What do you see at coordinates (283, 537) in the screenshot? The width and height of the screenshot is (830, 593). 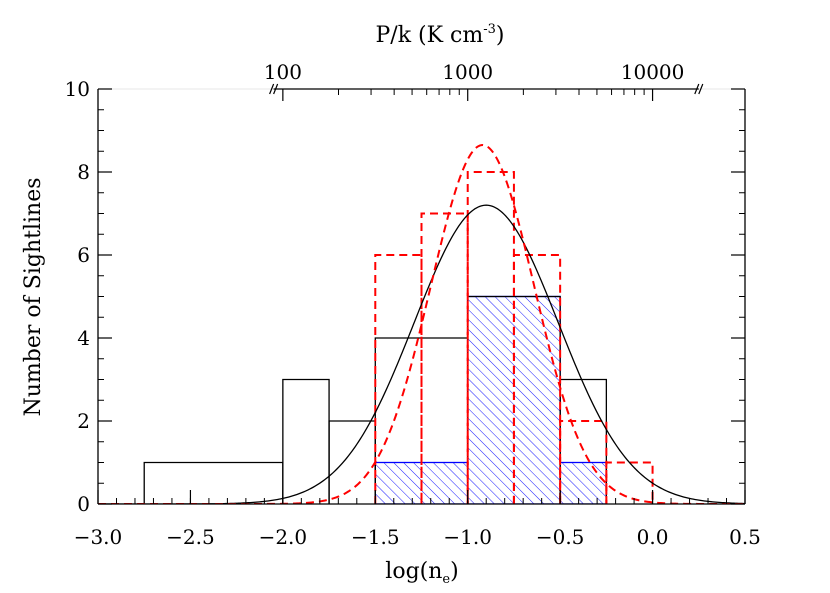 I see `x-tick-label: −2.0` at bounding box center [283, 537].